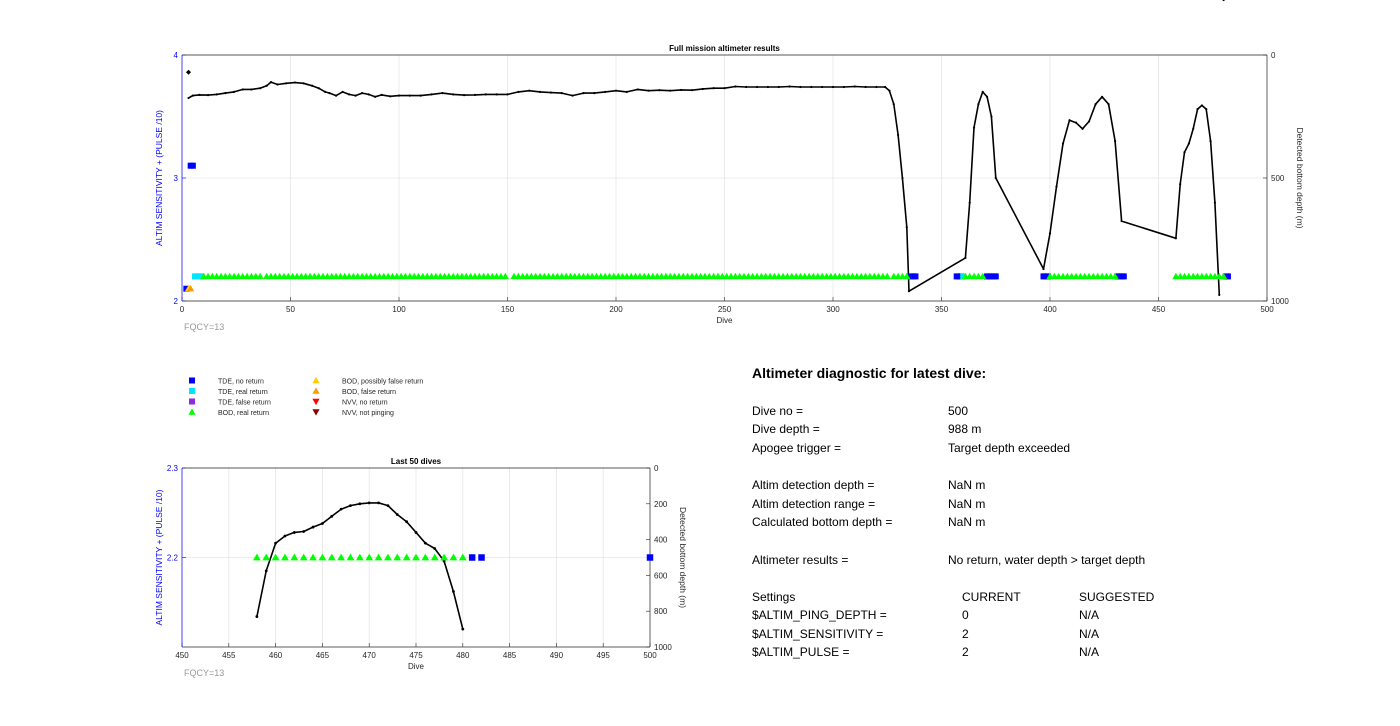 Image resolution: width=1400 pixels, height=726 pixels. Describe the element at coordinates (323, 655) in the screenshot. I see `x-tick-label: 465` at that location.